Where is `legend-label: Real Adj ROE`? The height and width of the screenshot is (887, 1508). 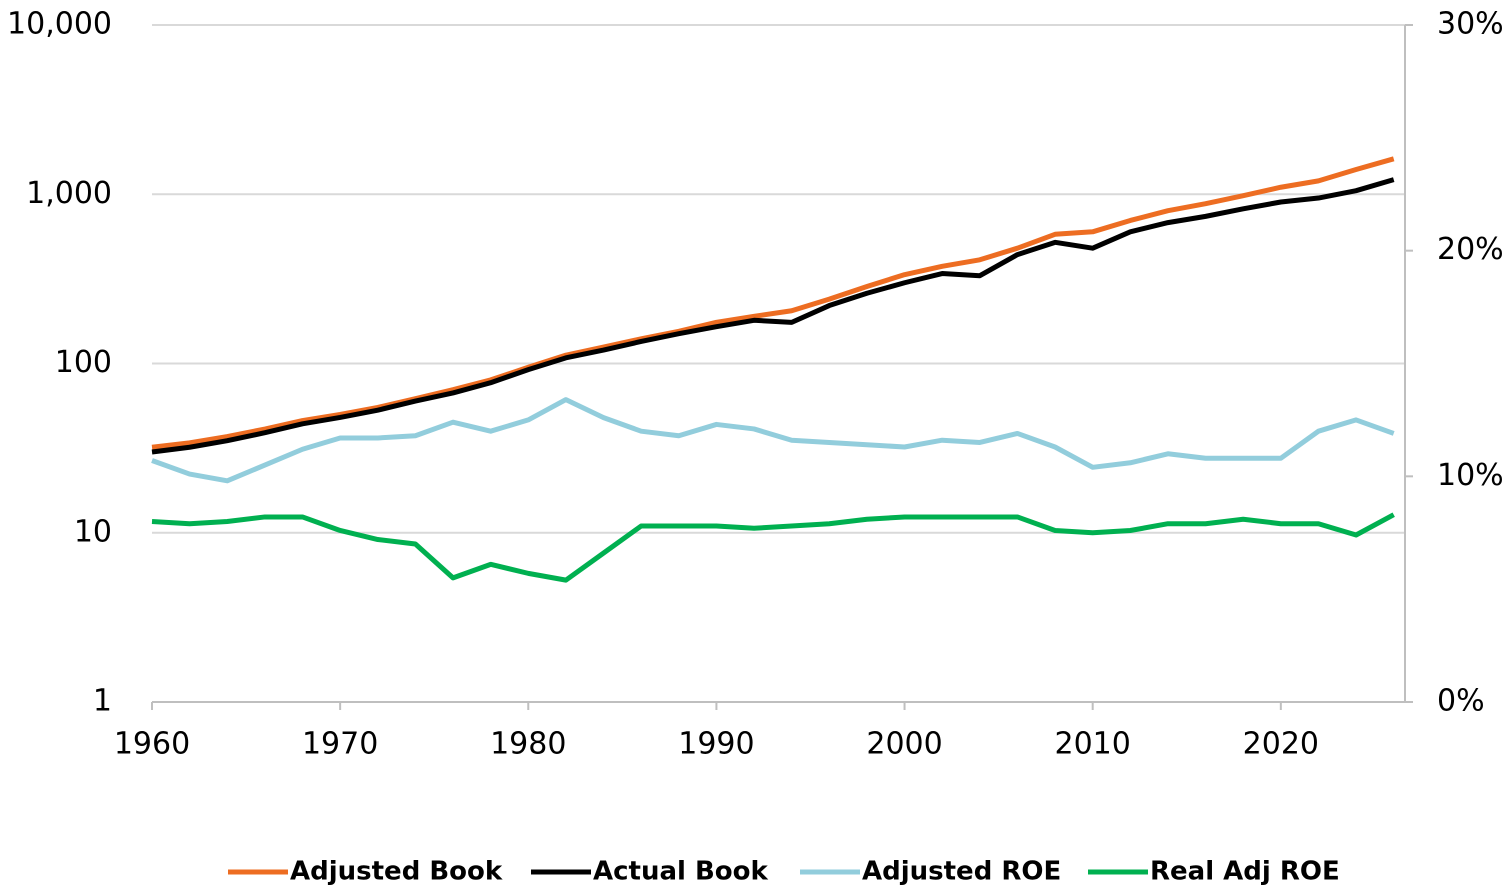
legend-label: Real Adj ROE is located at coordinates (1245, 872).